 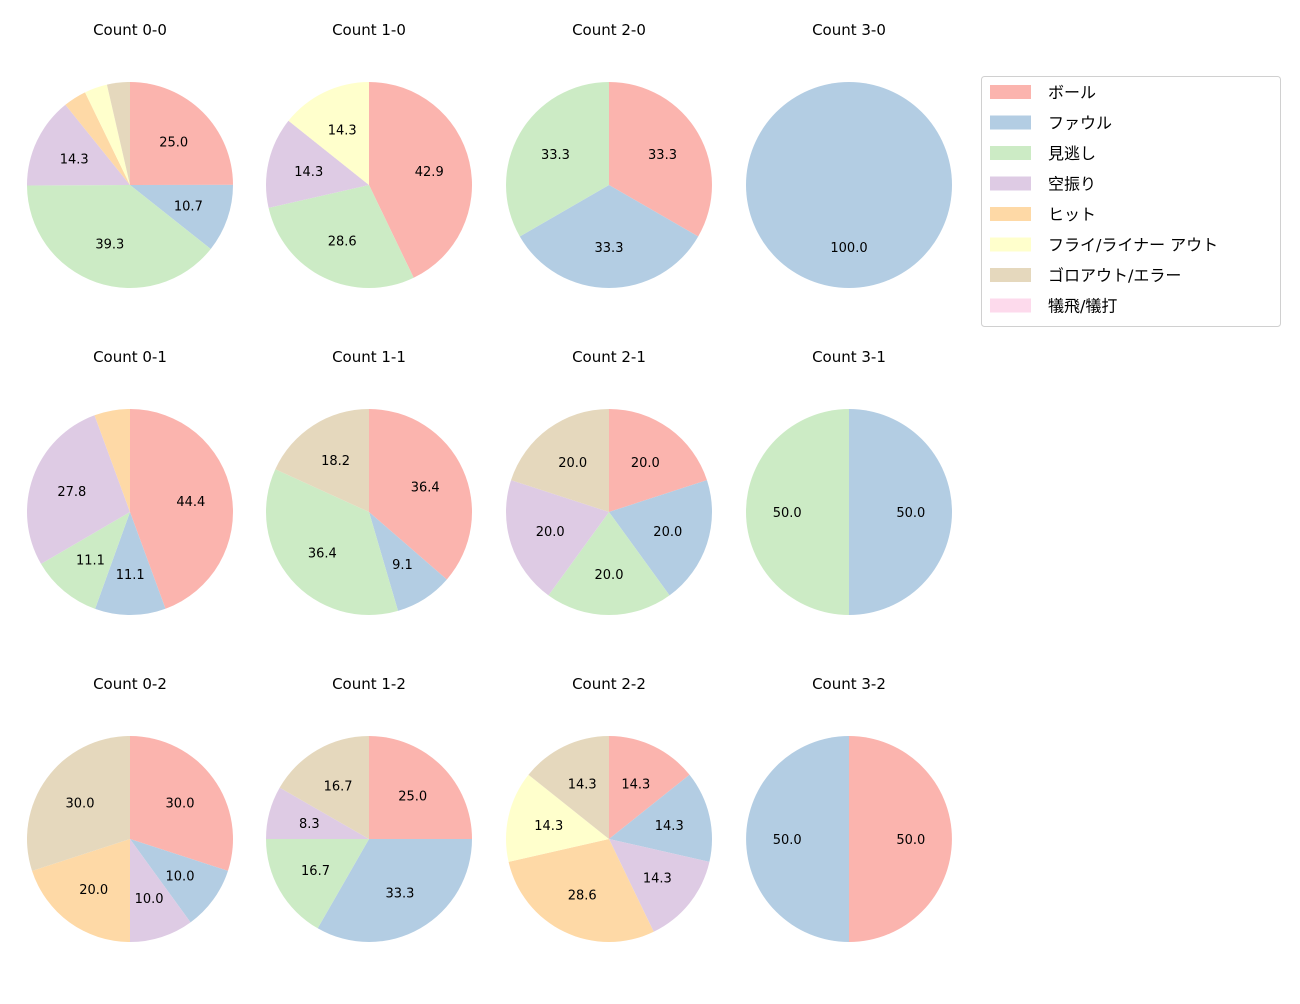 I want to click on slice-label: 9.1, so click(x=402, y=565).